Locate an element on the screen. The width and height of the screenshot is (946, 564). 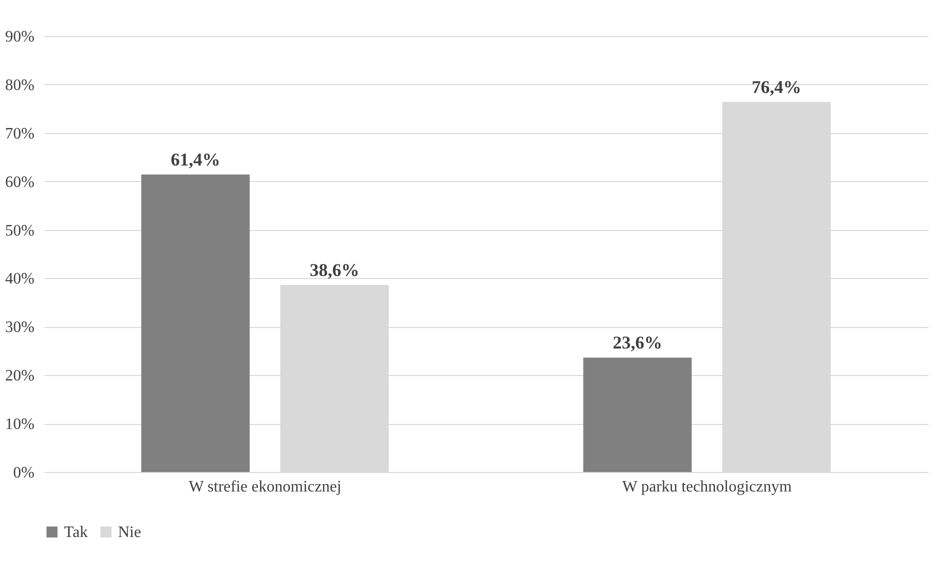
data-label: 61,4% is located at coordinates (195, 160).